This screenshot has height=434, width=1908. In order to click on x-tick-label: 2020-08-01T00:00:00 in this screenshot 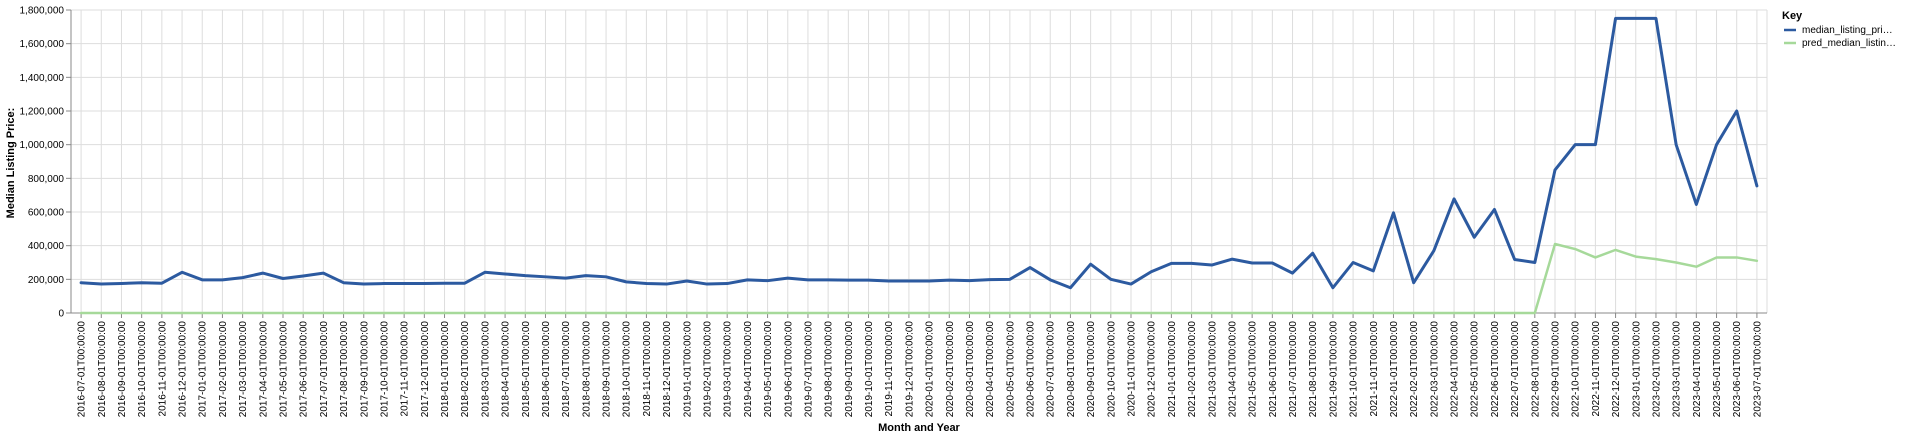, I will do `click(1071, 369)`.